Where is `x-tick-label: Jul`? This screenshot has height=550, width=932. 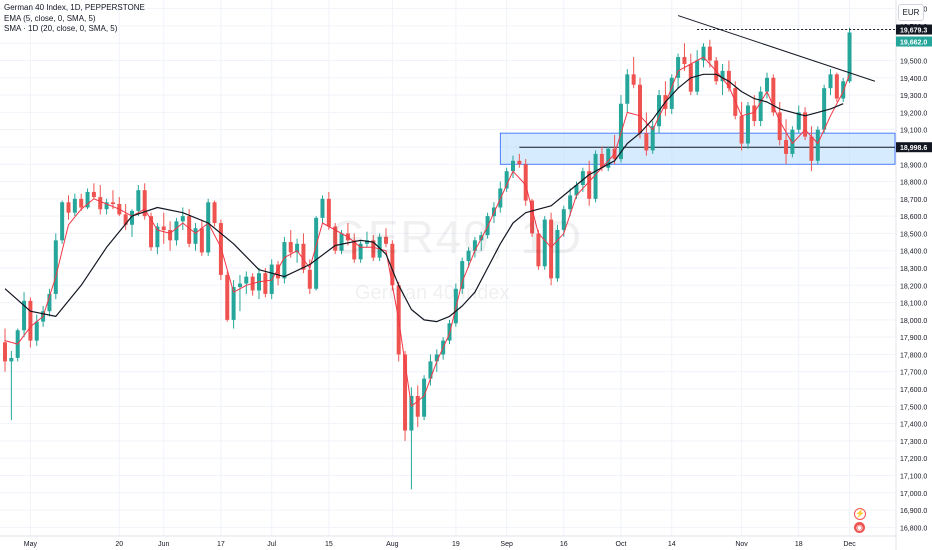 x-tick-label: Jul is located at coordinates (271, 544).